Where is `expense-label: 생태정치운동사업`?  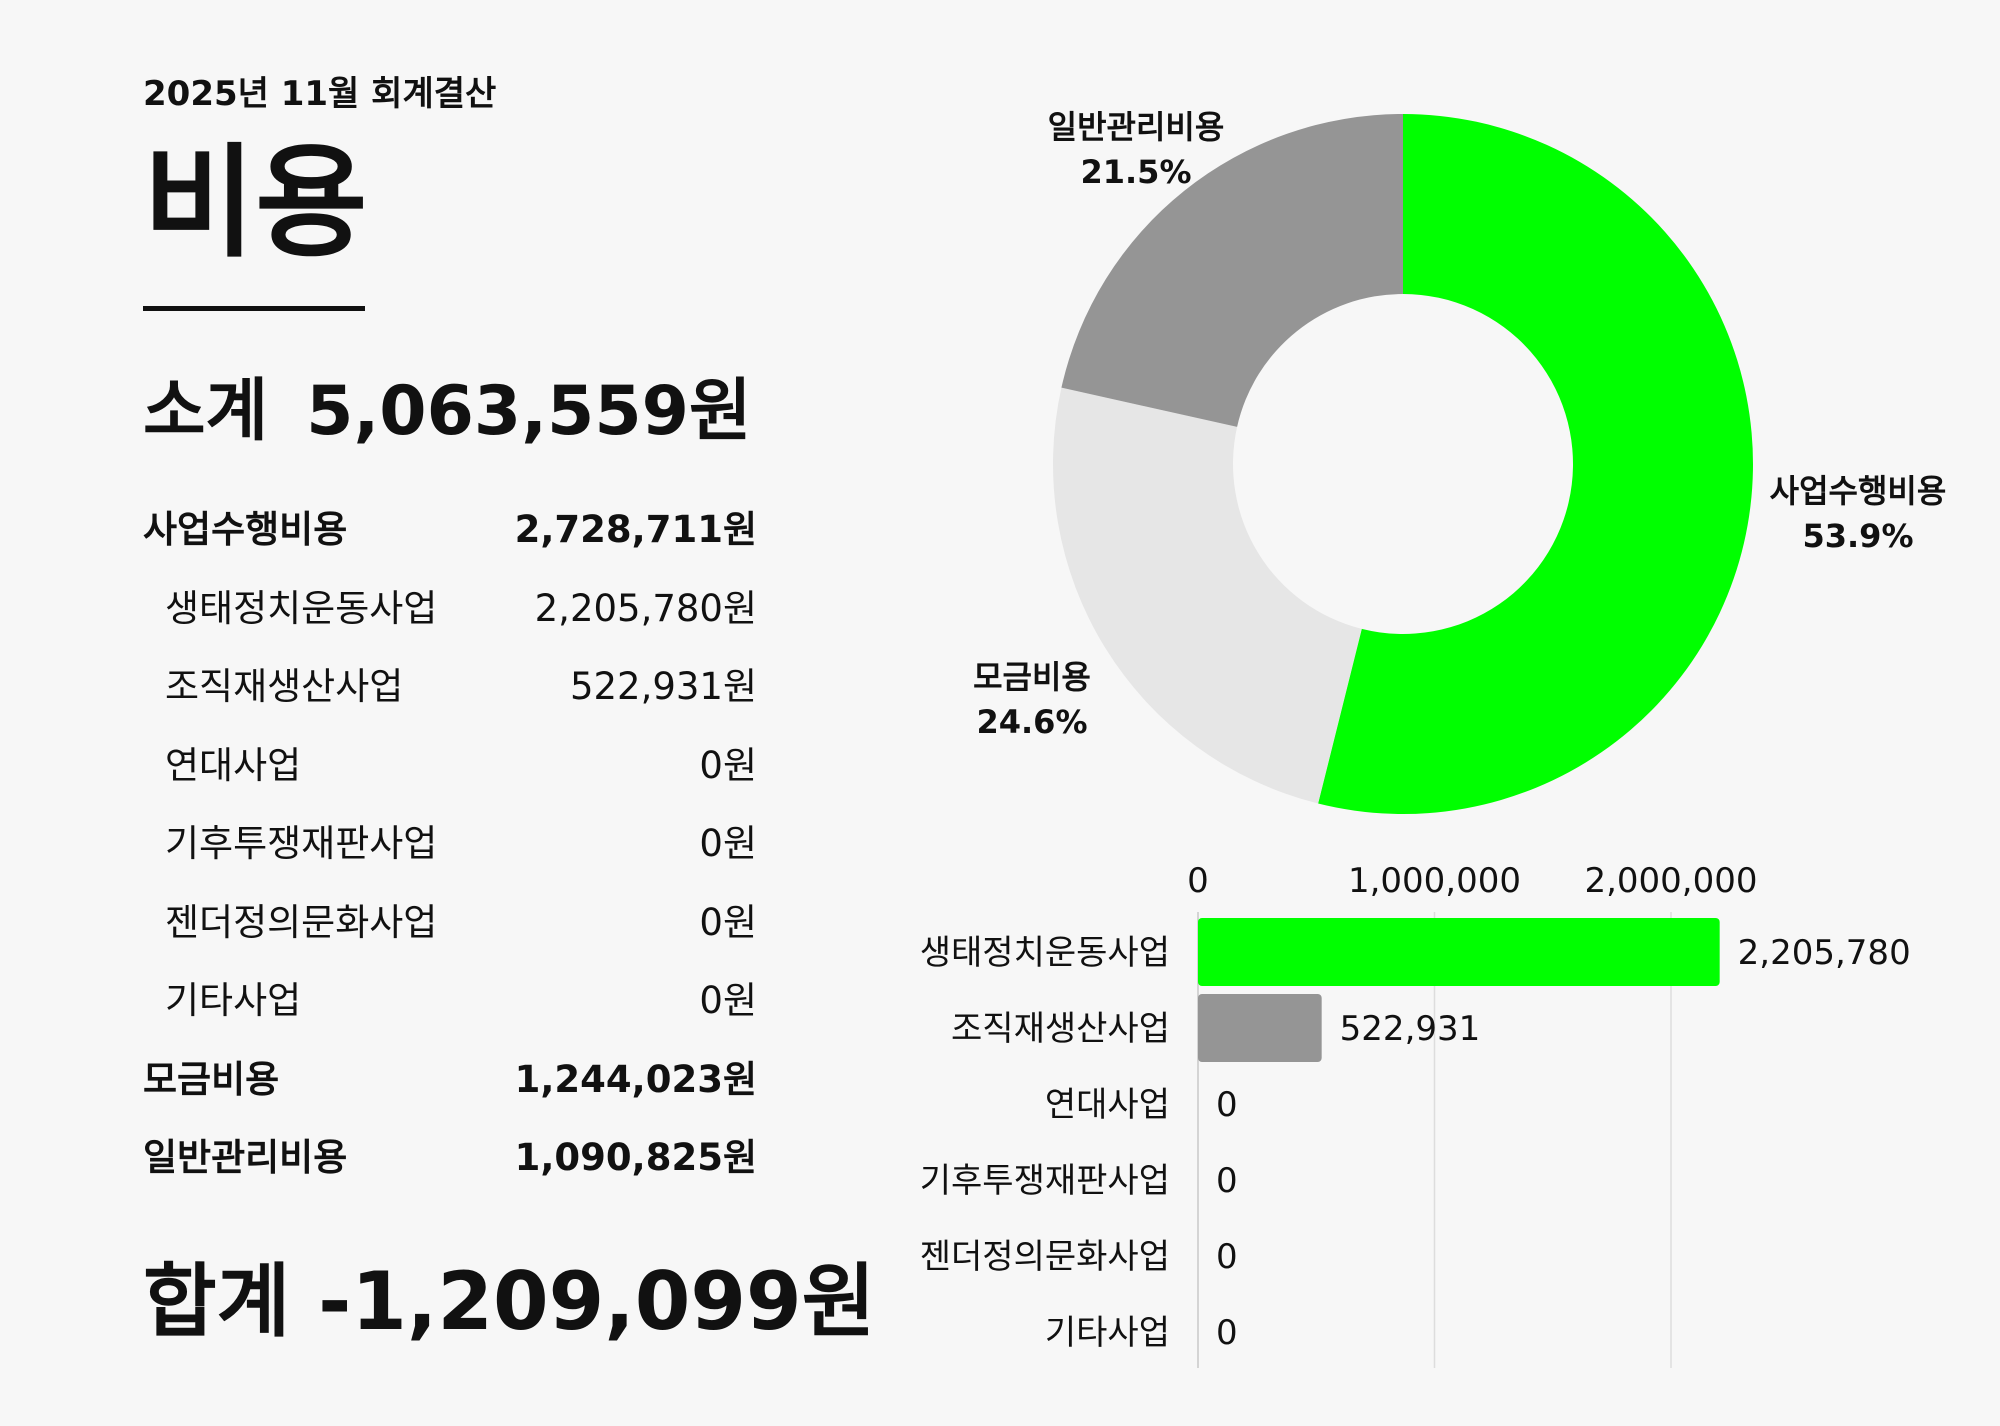 expense-label: 생태정치운동사업 is located at coordinates (301, 608).